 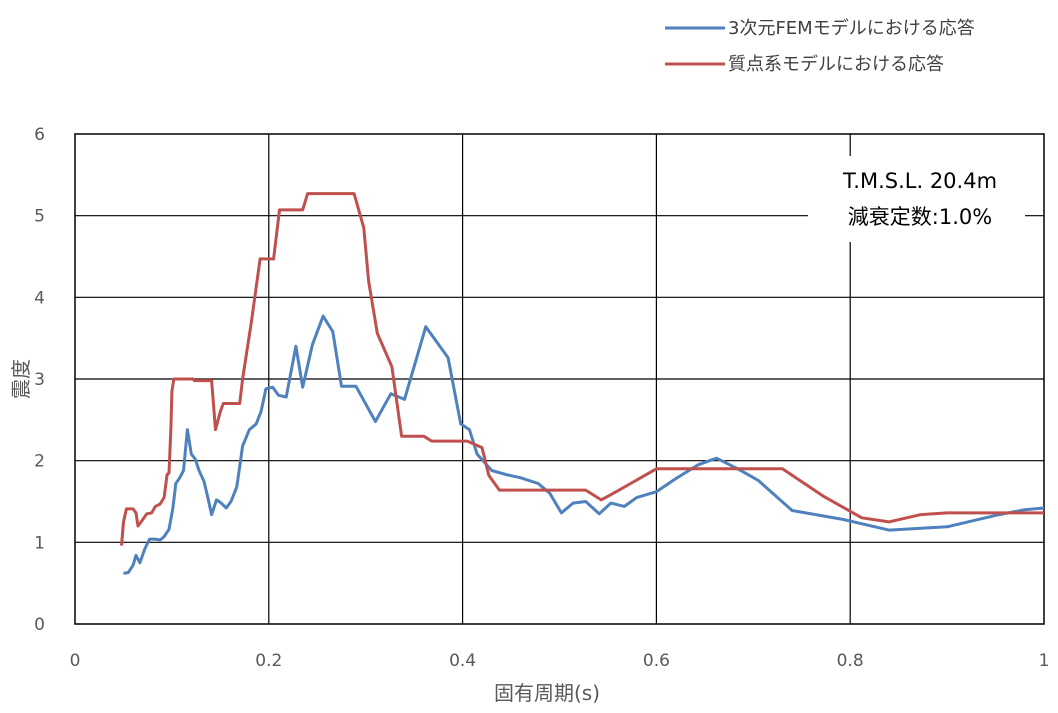 I want to click on x-tick-label: 1, so click(x=1044, y=661).